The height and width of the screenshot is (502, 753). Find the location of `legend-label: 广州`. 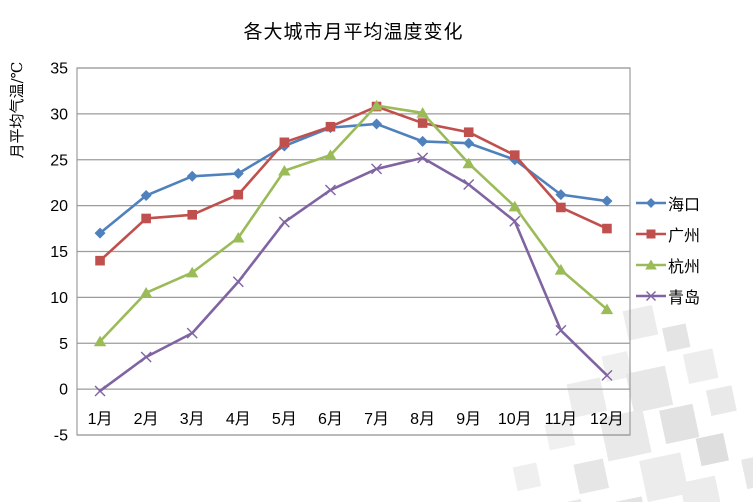

legend-label: 广州 is located at coordinates (684, 235).